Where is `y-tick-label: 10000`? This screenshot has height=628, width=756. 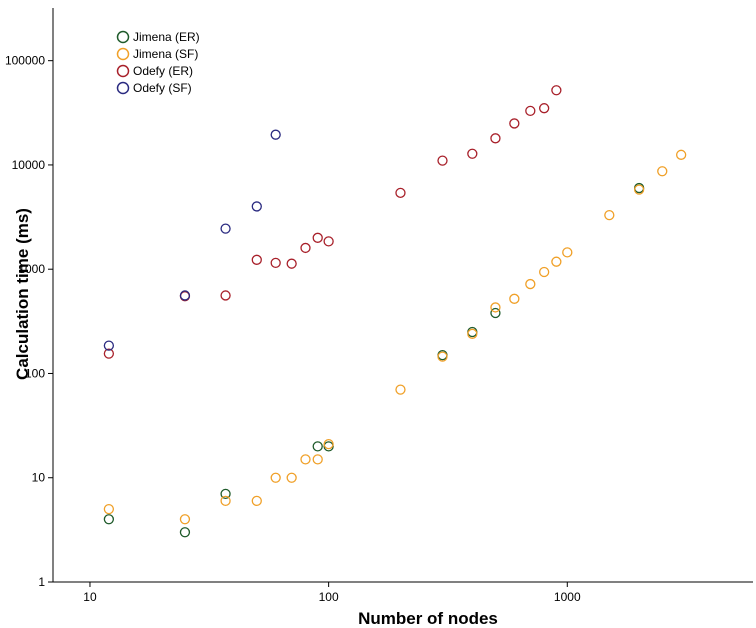
y-tick-label: 10000 is located at coordinates (29, 165).